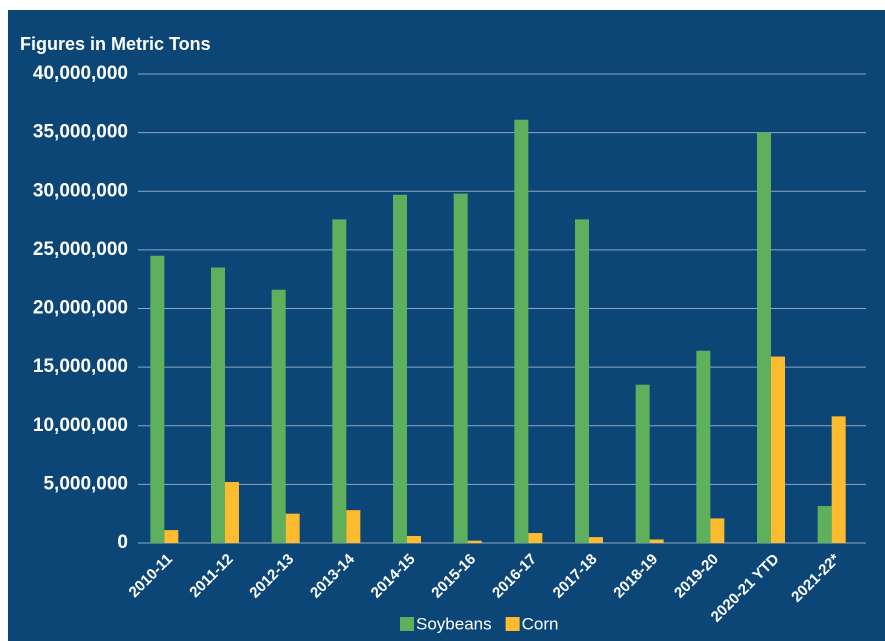 This screenshot has height=641, width=885. I want to click on y-tick-label: 10,000,000, so click(80, 425).